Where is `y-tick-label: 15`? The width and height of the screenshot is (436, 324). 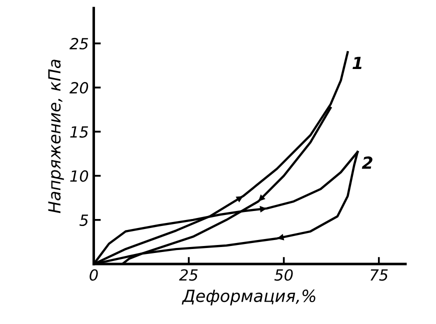
y-tick-label: 15 is located at coordinates (79, 132).